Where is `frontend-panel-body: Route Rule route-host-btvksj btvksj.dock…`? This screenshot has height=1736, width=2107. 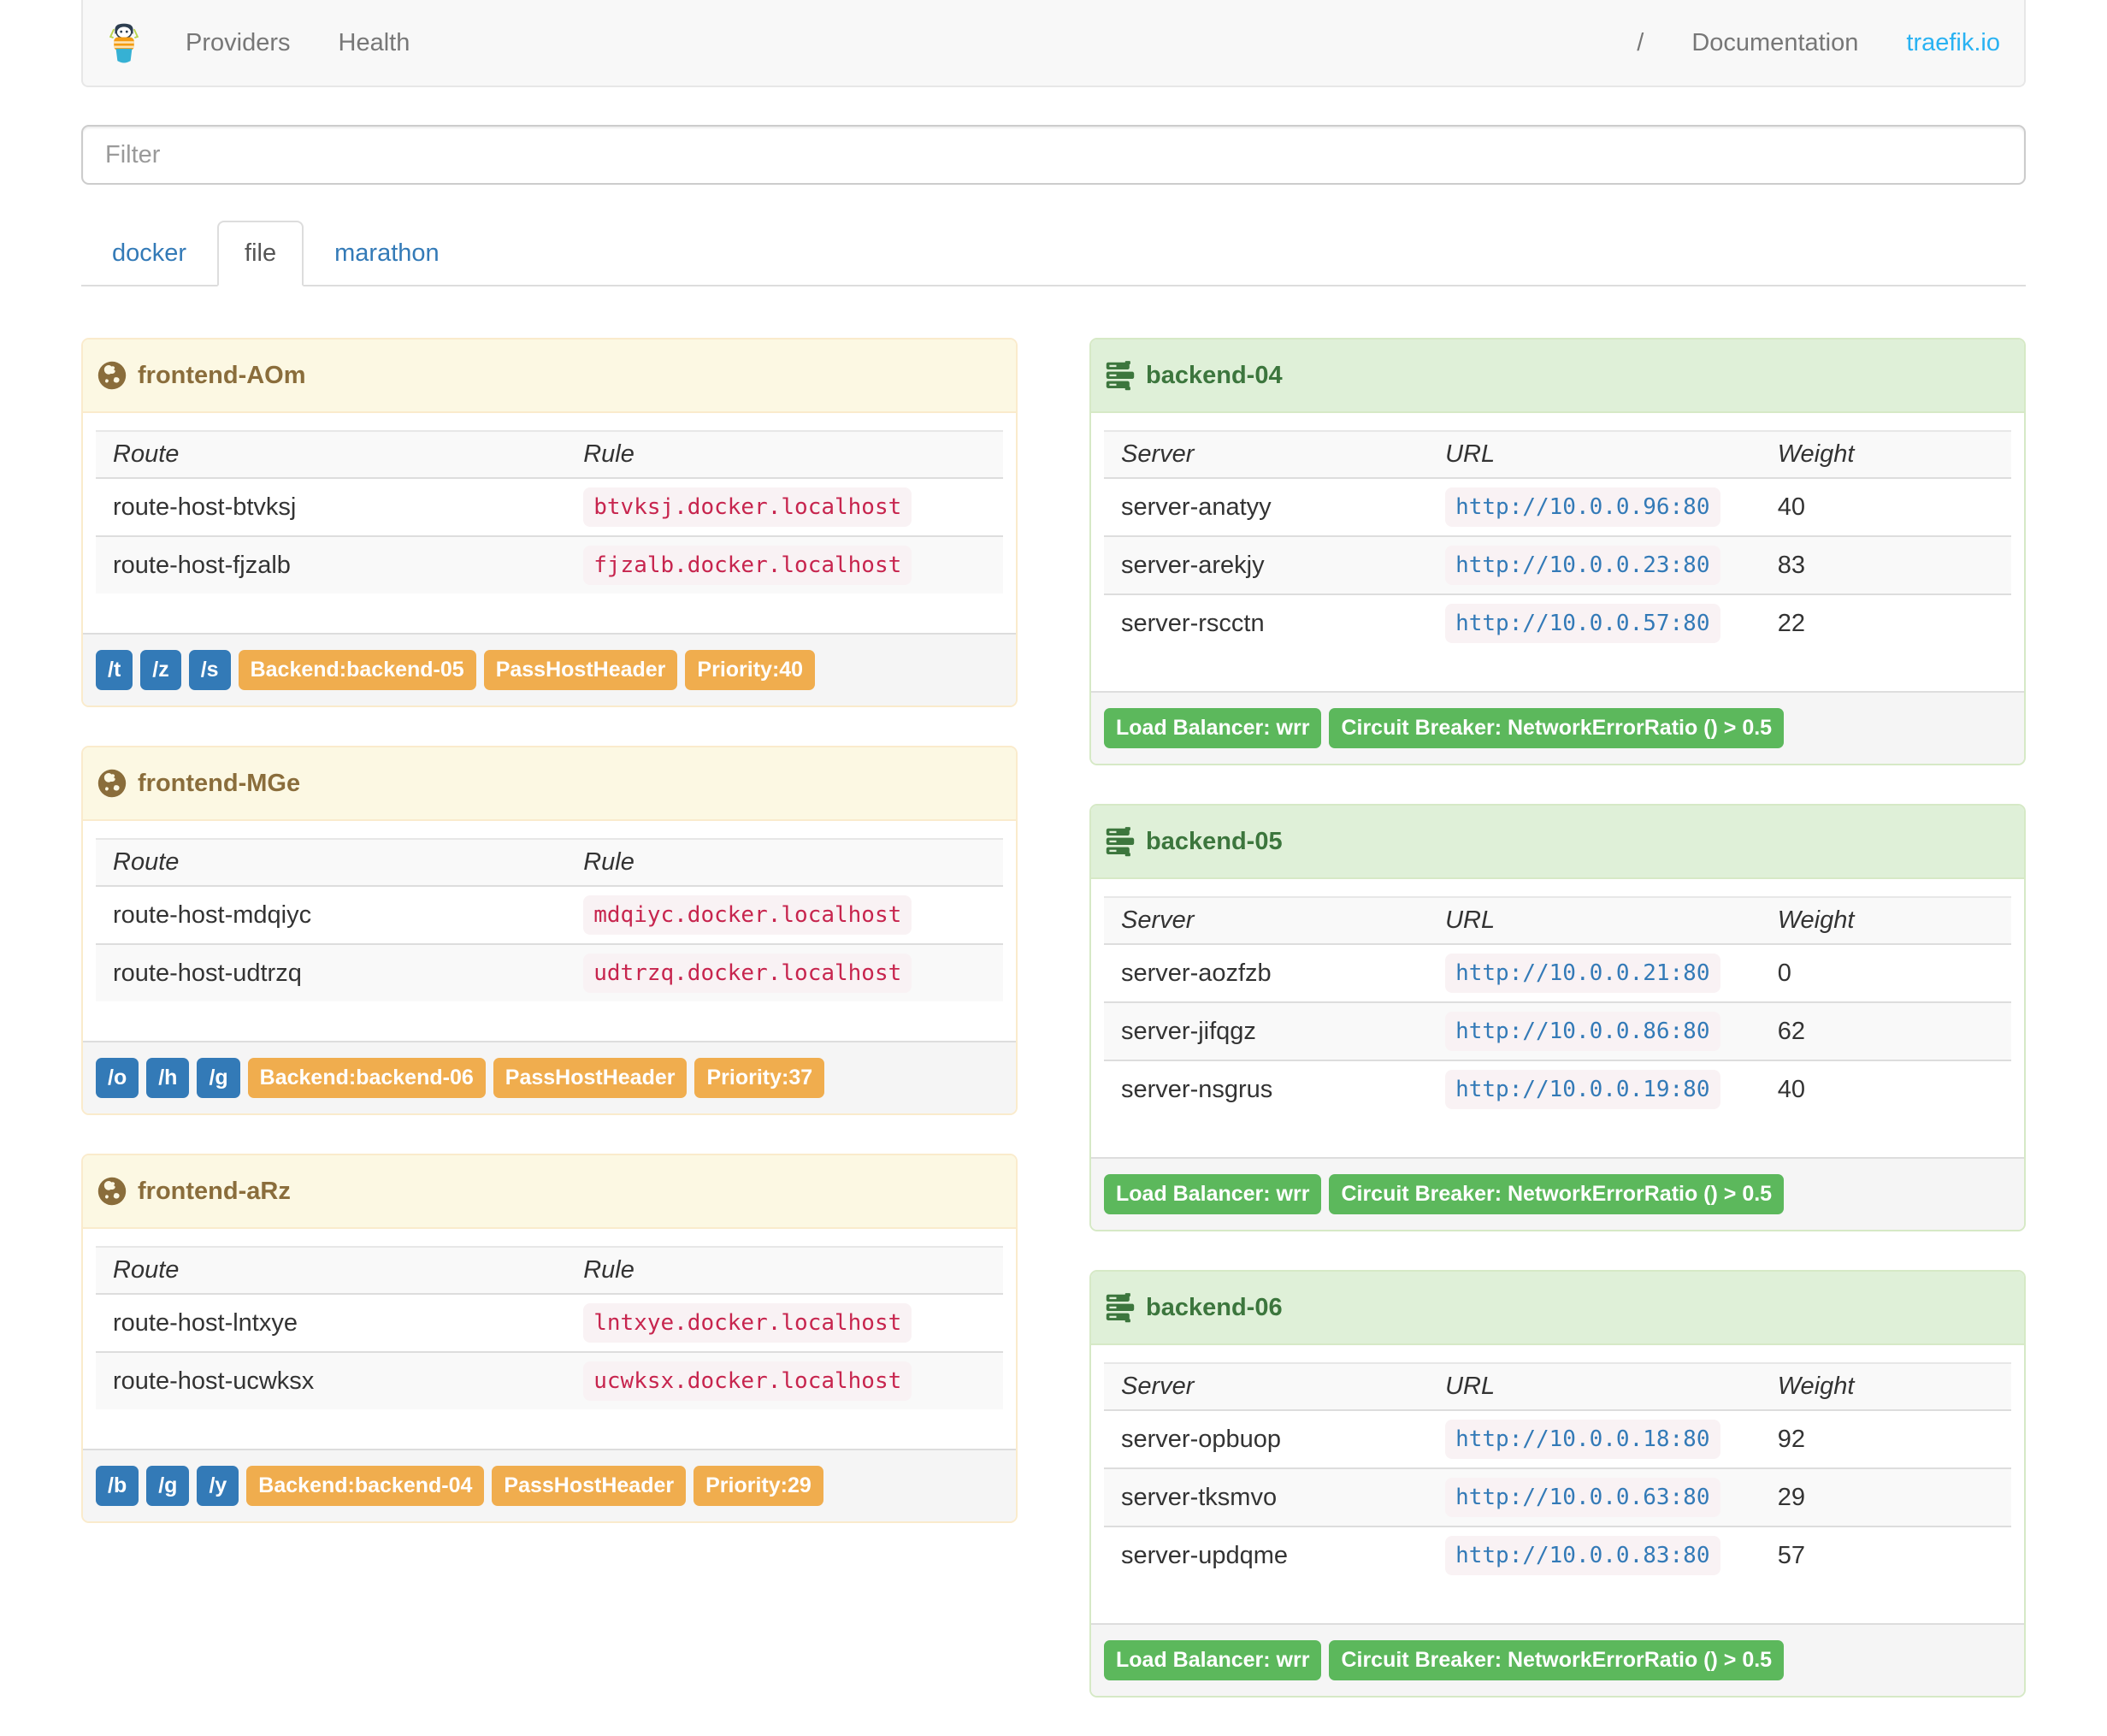
frontend-panel-body: Route Rule route-host-btvksj btvksj.dock… is located at coordinates (550, 523).